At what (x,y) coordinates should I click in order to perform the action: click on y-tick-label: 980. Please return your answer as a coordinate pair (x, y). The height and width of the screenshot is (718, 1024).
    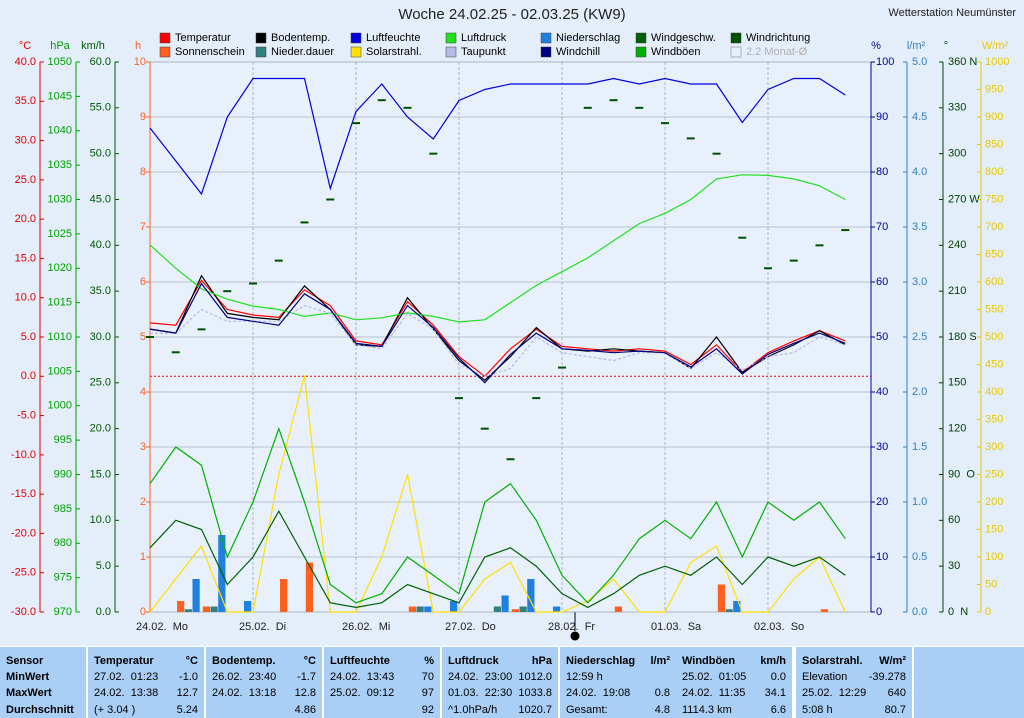
    Looking at the image, I should click on (63, 543).